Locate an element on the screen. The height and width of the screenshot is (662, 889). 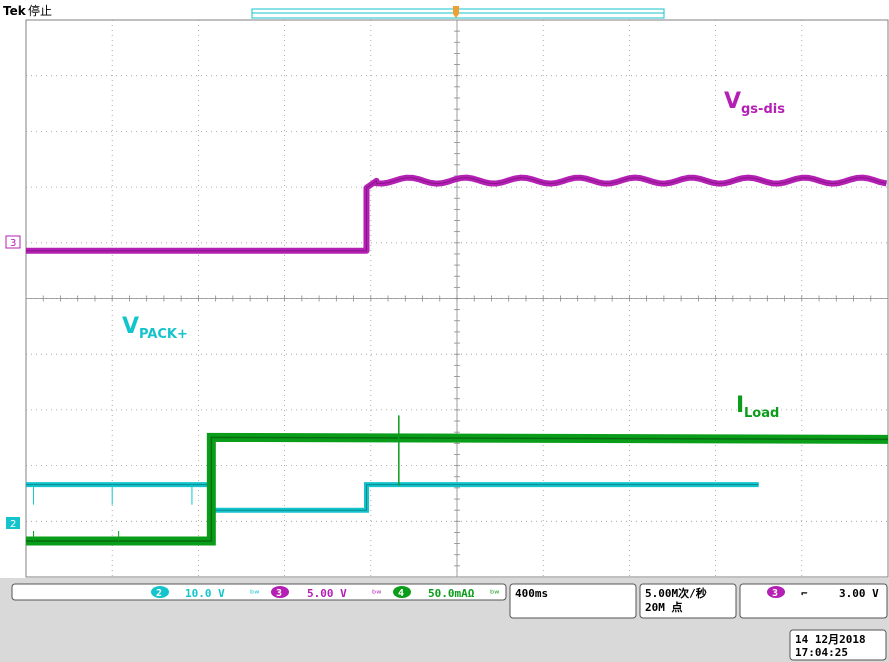
trigger-level: 3.00 V is located at coordinates (859, 593).